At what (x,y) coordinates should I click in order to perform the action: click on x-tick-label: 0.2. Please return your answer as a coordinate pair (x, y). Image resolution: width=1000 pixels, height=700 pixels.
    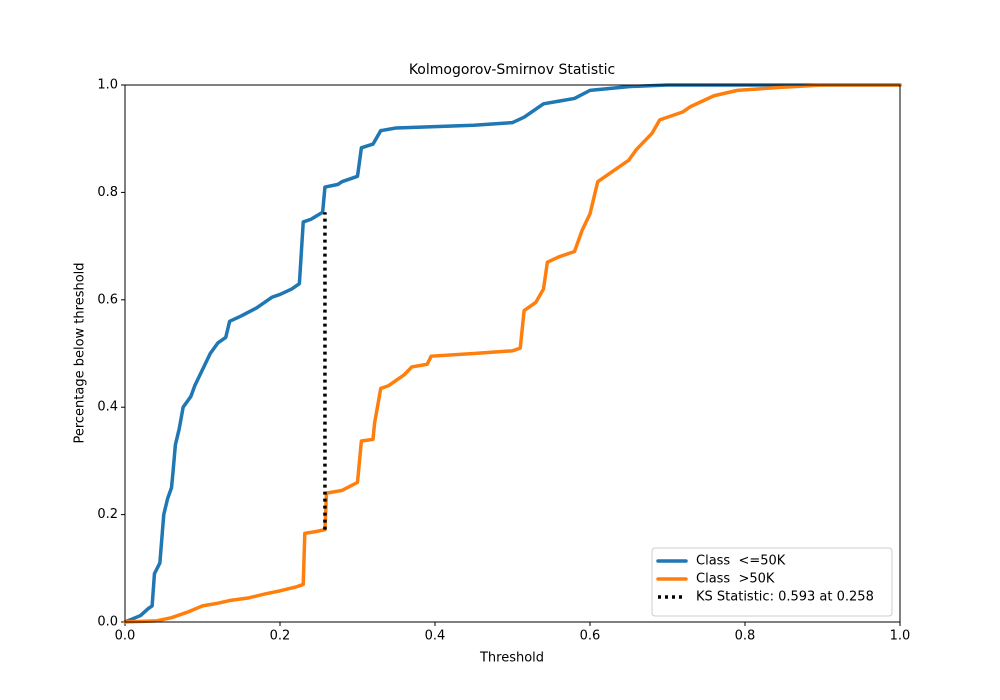
    Looking at the image, I should click on (280, 636).